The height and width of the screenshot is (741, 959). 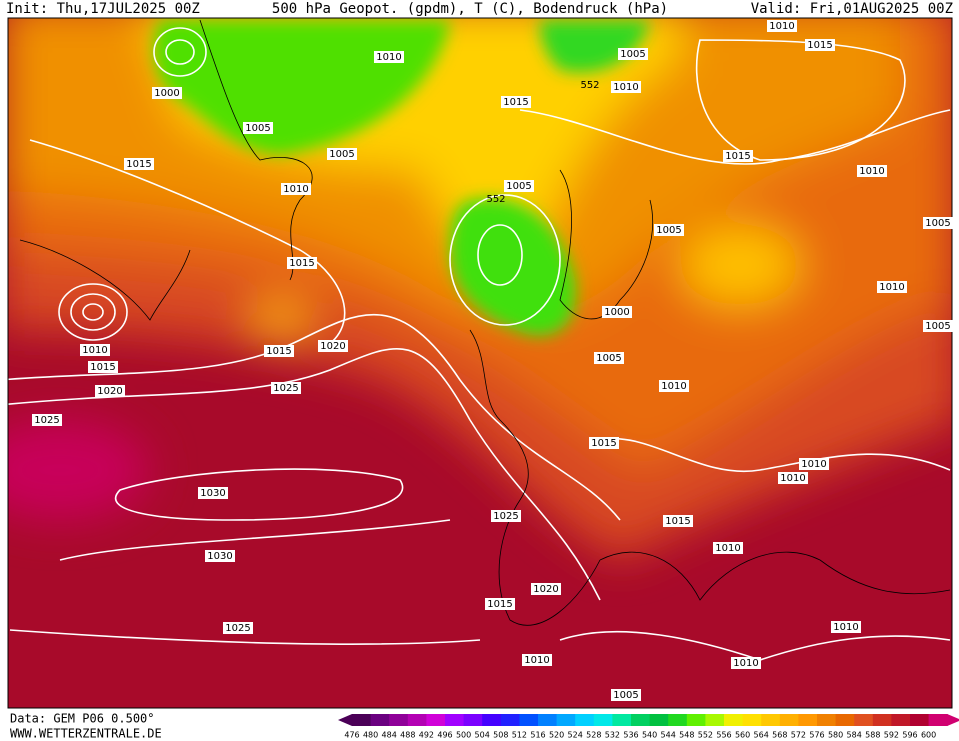 What do you see at coordinates (686, 735) in the screenshot?
I see `legend-tick-label: 548` at bounding box center [686, 735].